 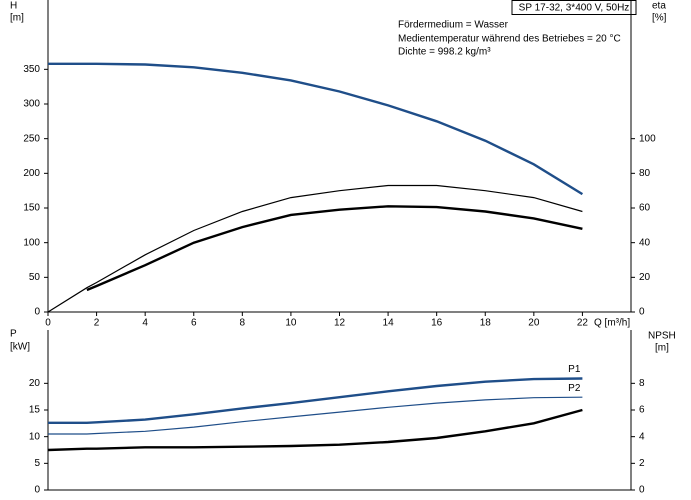 What do you see at coordinates (437, 323) in the screenshot?
I see `x-tick-label: 16` at bounding box center [437, 323].